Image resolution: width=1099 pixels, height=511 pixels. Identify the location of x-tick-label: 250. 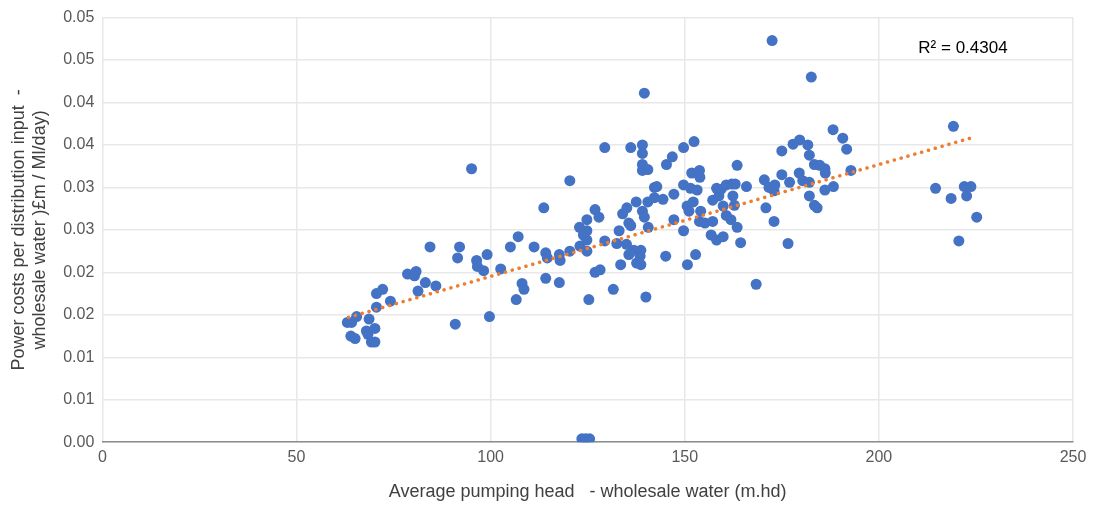
(1073, 457).